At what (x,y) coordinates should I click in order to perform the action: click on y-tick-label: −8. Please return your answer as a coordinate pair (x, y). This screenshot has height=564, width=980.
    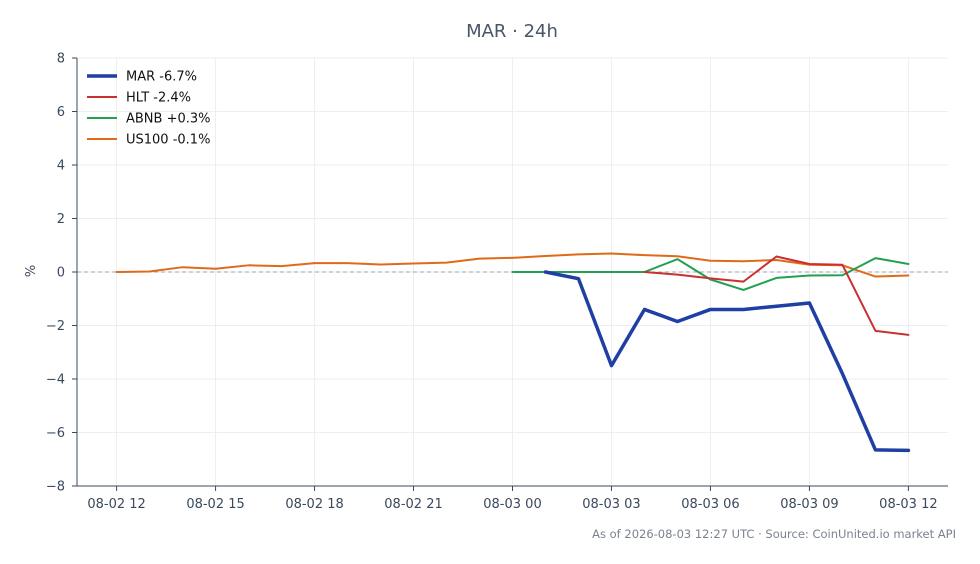
    Looking at the image, I should click on (55, 487).